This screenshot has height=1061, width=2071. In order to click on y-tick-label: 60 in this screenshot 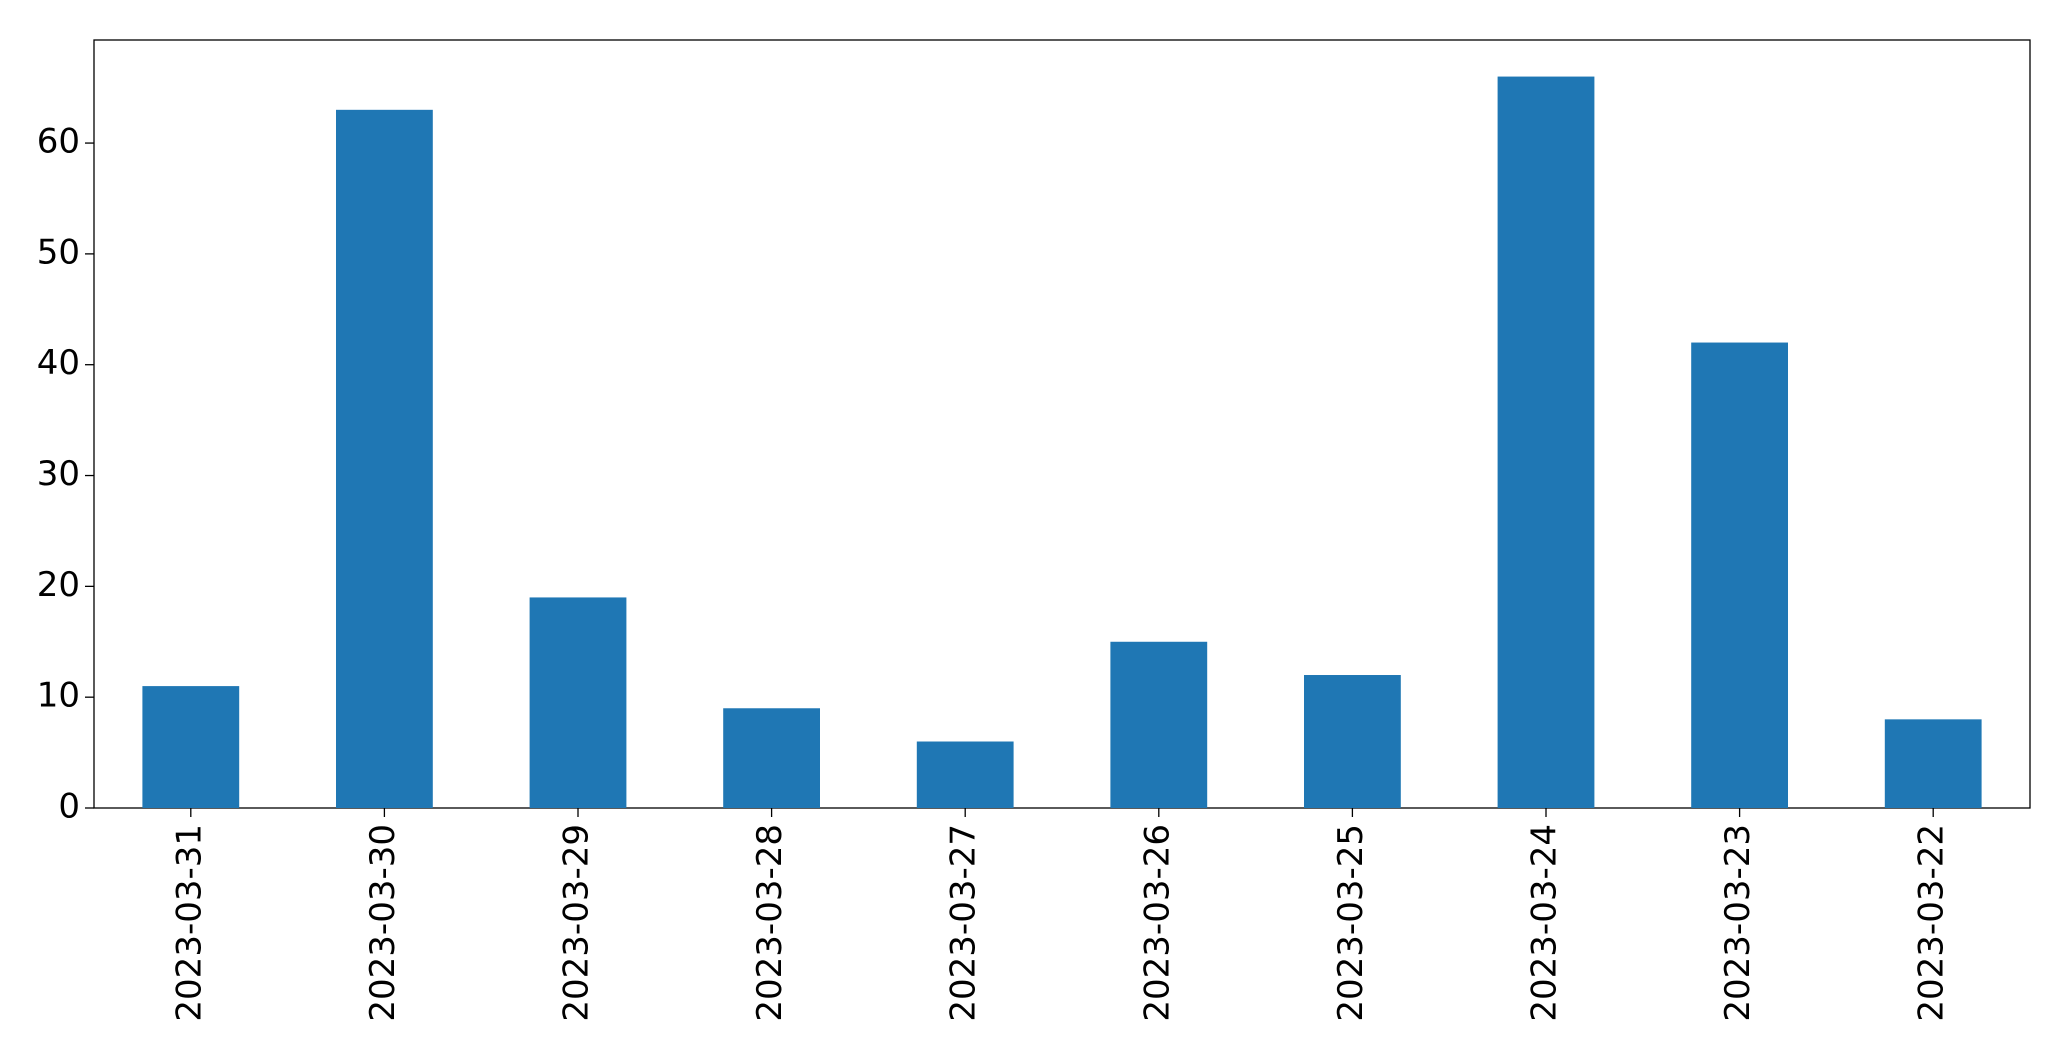, I will do `click(58, 142)`.